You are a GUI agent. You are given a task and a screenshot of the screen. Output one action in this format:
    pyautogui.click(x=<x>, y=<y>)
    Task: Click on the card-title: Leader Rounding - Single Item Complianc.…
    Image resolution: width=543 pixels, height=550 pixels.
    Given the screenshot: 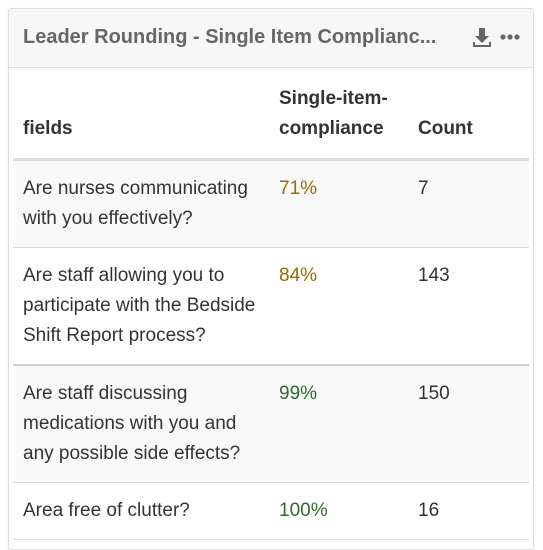 What is the action you would take?
    pyautogui.click(x=230, y=37)
    